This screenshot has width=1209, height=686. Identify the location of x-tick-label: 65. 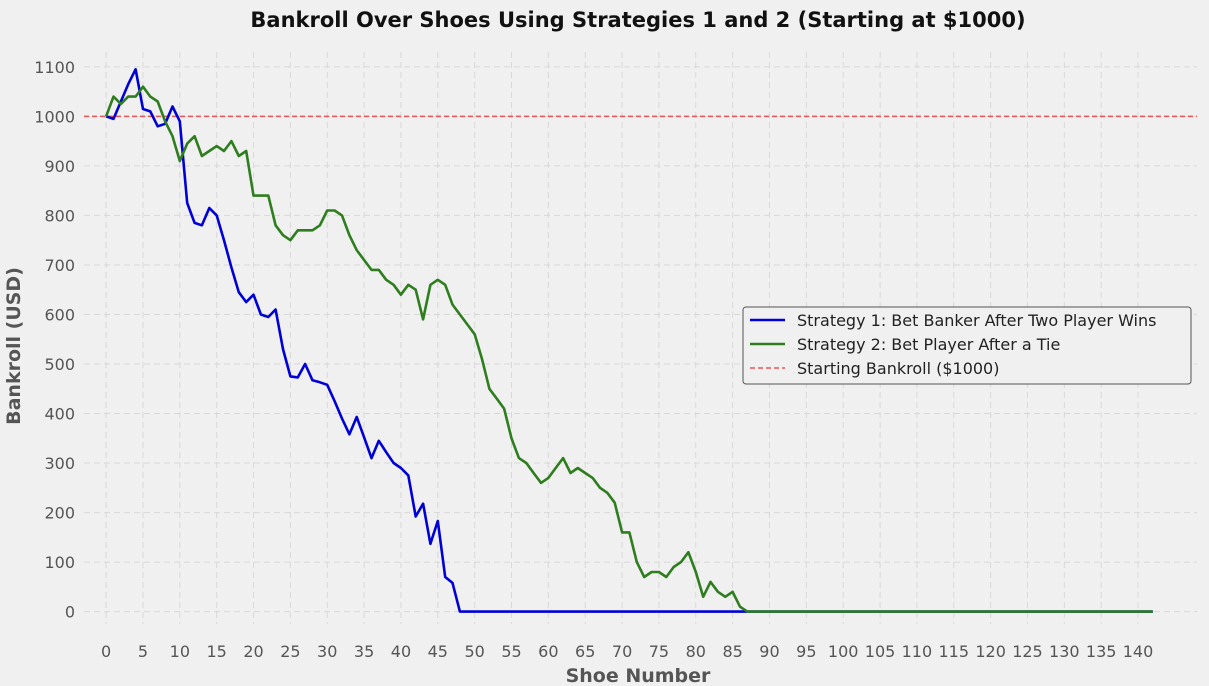
(585, 651).